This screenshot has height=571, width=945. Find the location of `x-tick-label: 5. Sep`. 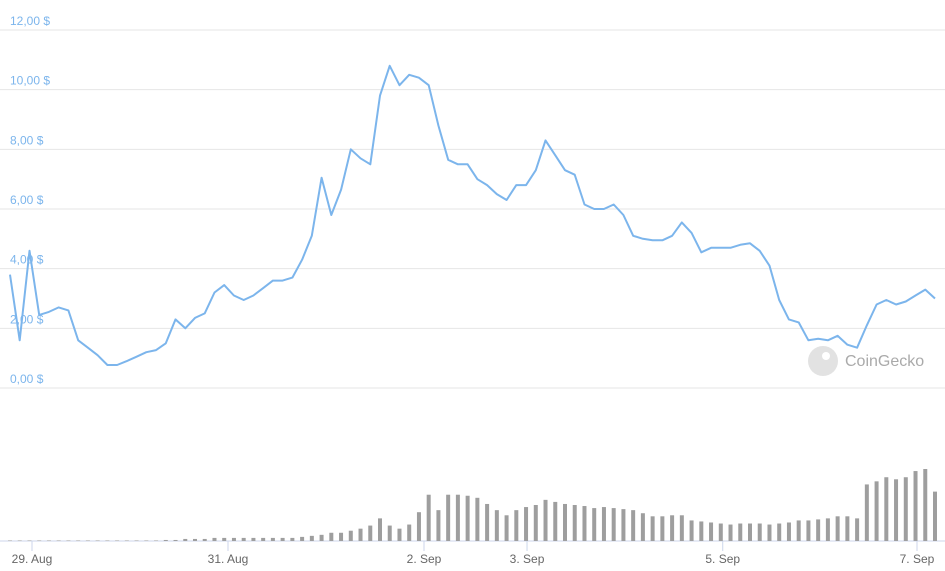

x-tick-label: 5. Sep is located at coordinates (722, 559).